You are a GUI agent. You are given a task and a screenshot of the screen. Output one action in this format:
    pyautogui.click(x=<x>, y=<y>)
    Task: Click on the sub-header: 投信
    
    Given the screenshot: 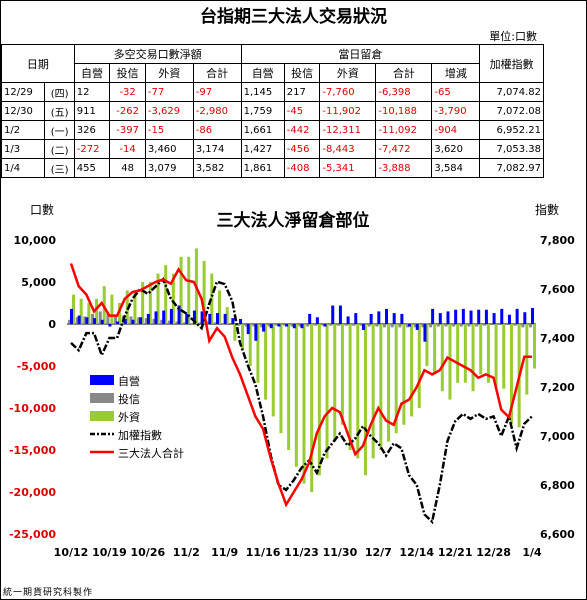 What is the action you would take?
    pyautogui.click(x=302, y=73)
    